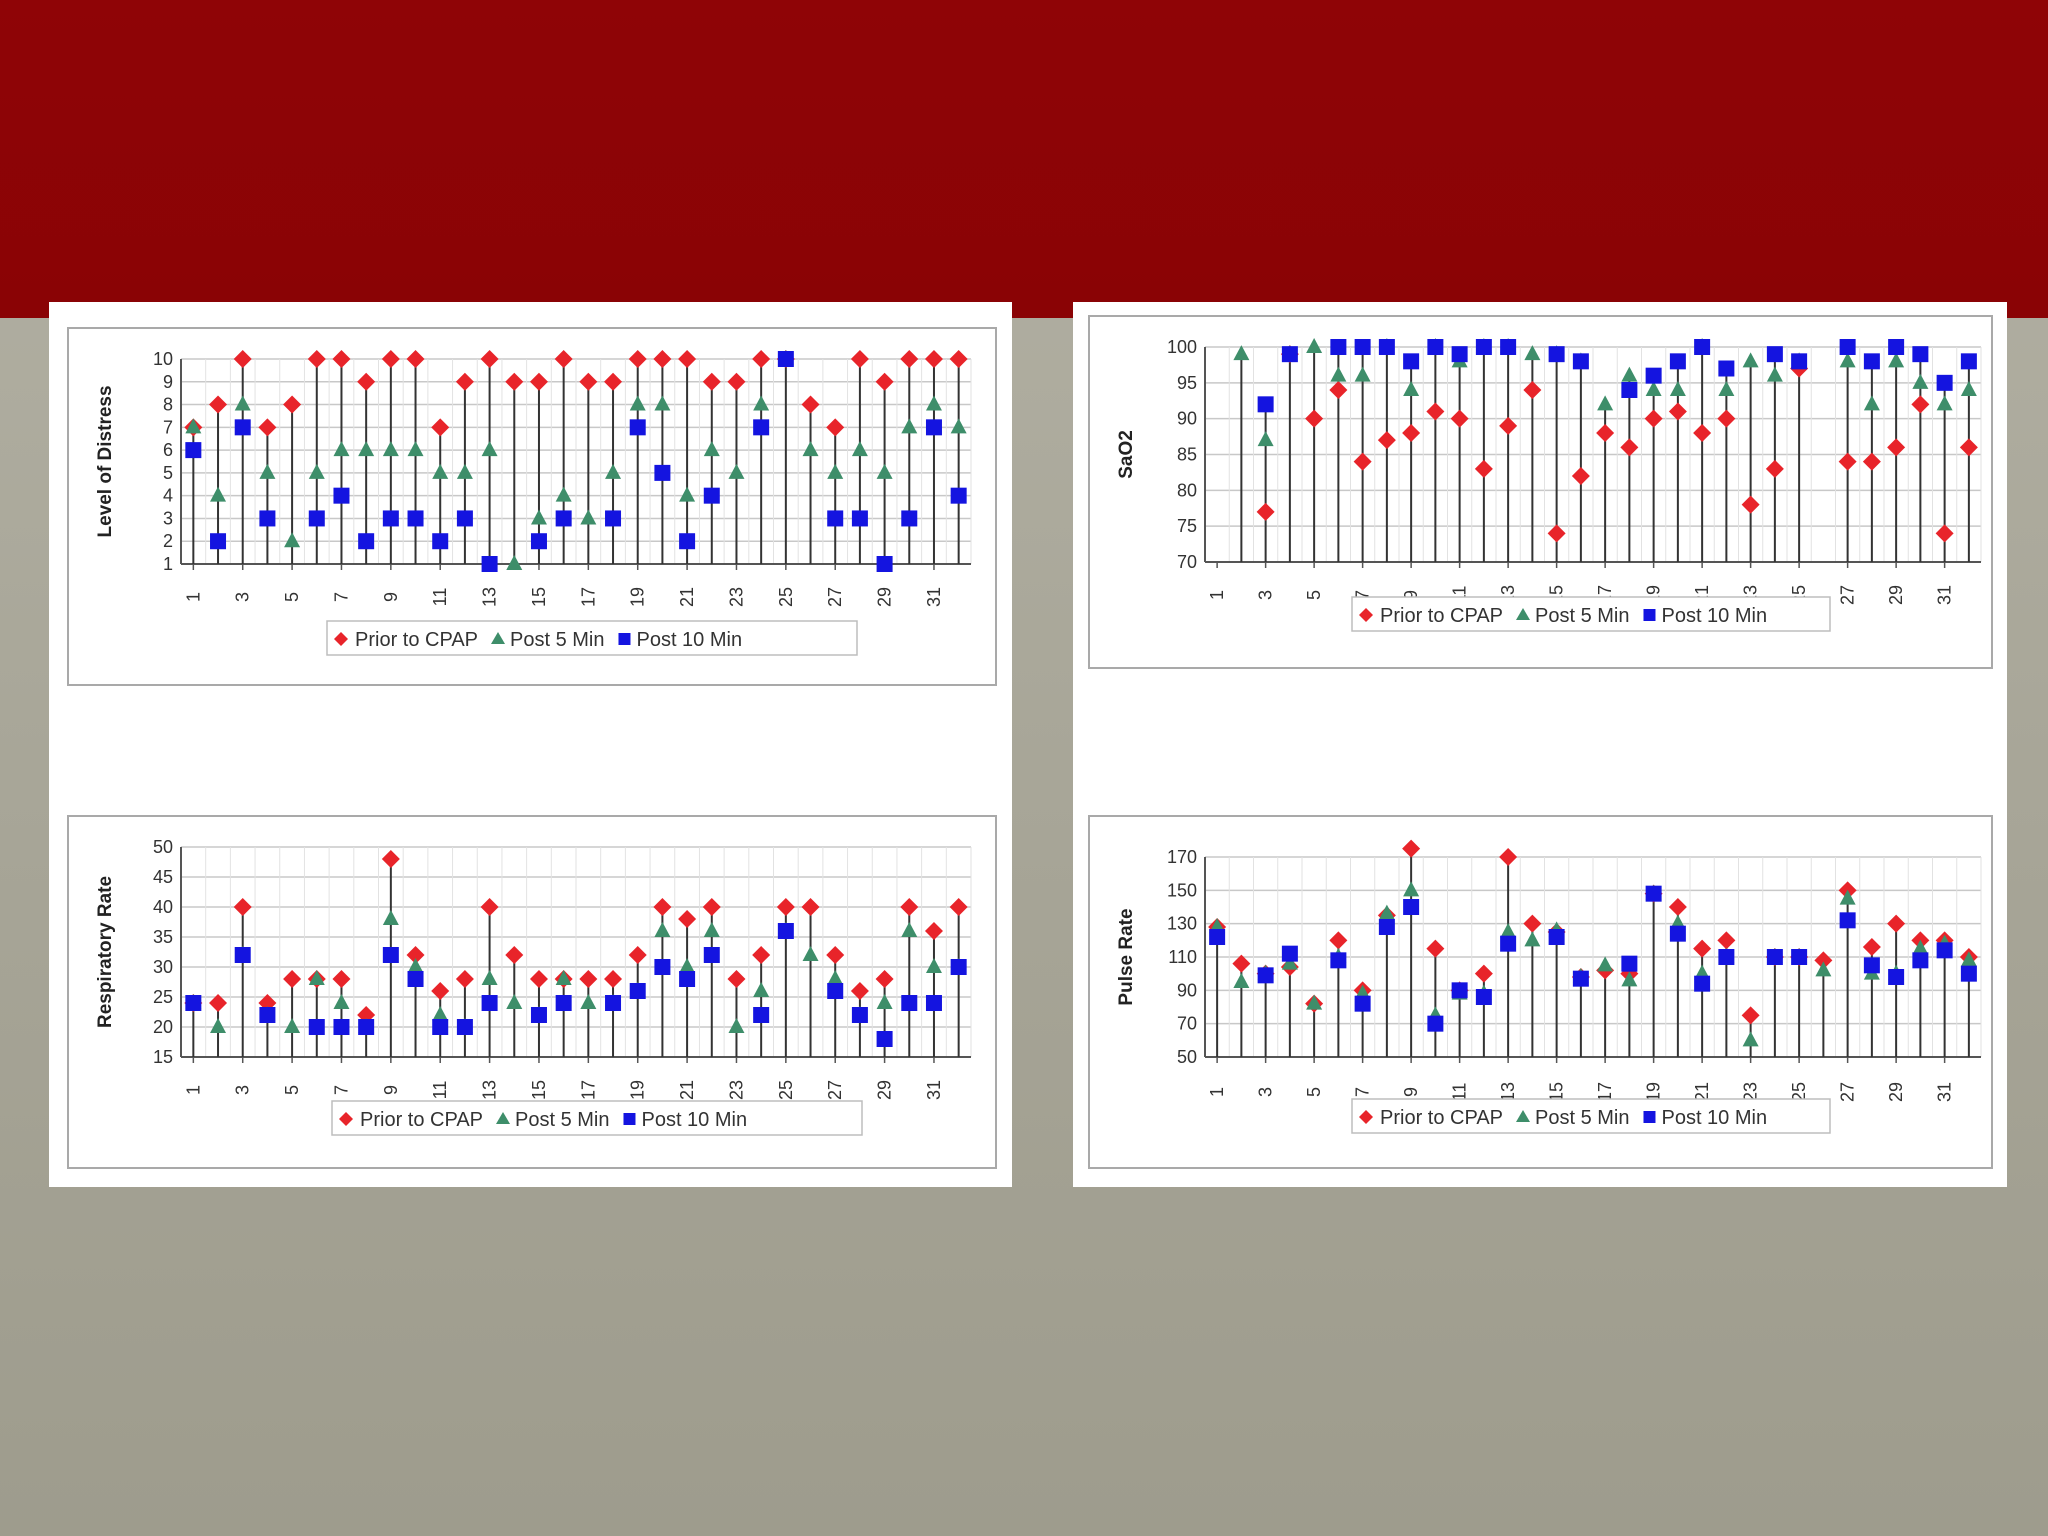  I want to click on y-tick-label: 15, so click(163, 1057).